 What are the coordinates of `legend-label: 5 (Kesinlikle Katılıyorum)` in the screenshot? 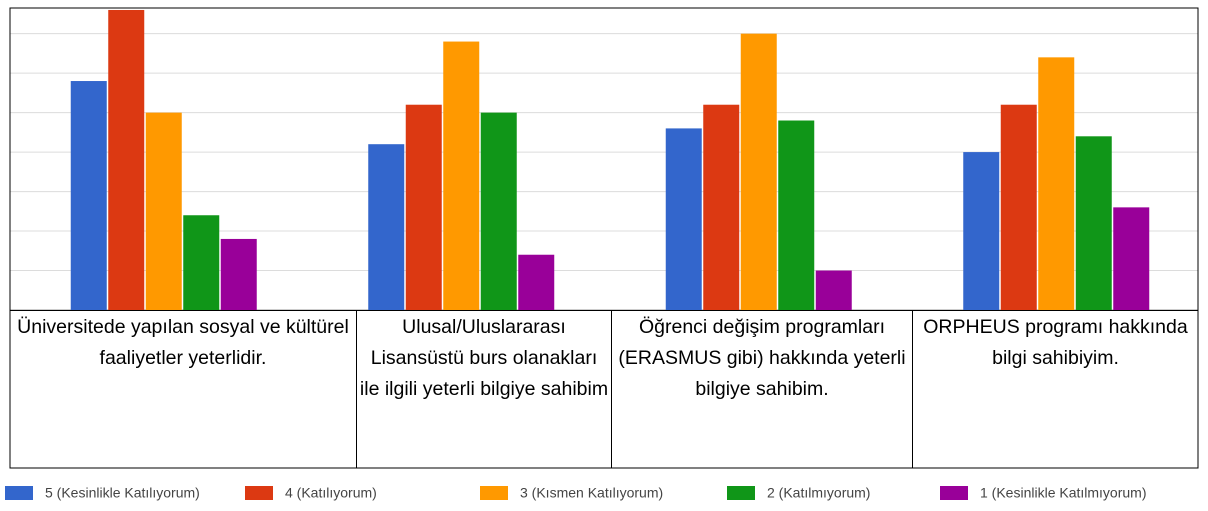 It's located at (122, 493).